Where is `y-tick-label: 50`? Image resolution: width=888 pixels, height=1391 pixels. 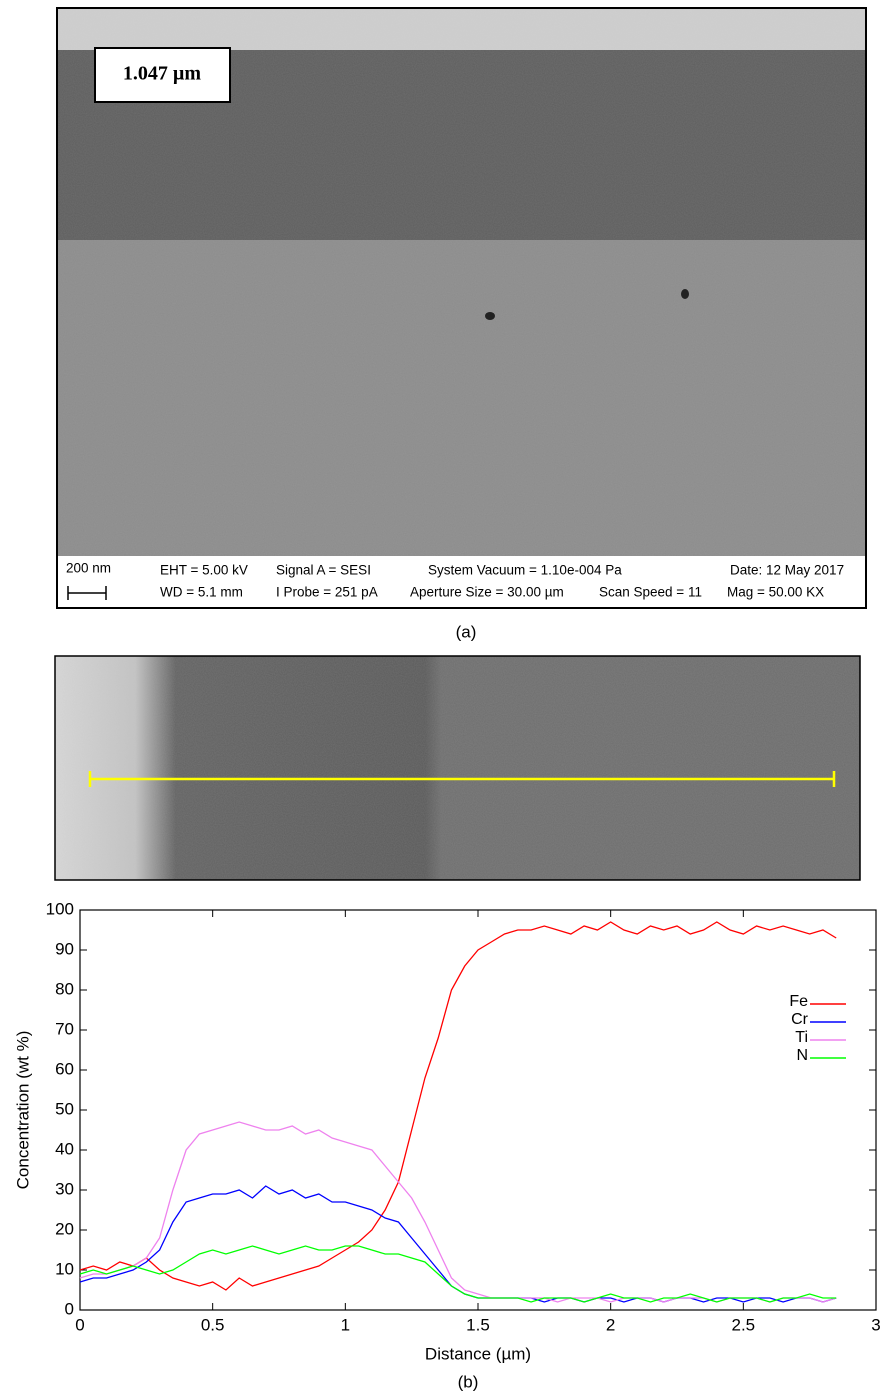
y-tick-label: 50 is located at coordinates (64, 1108).